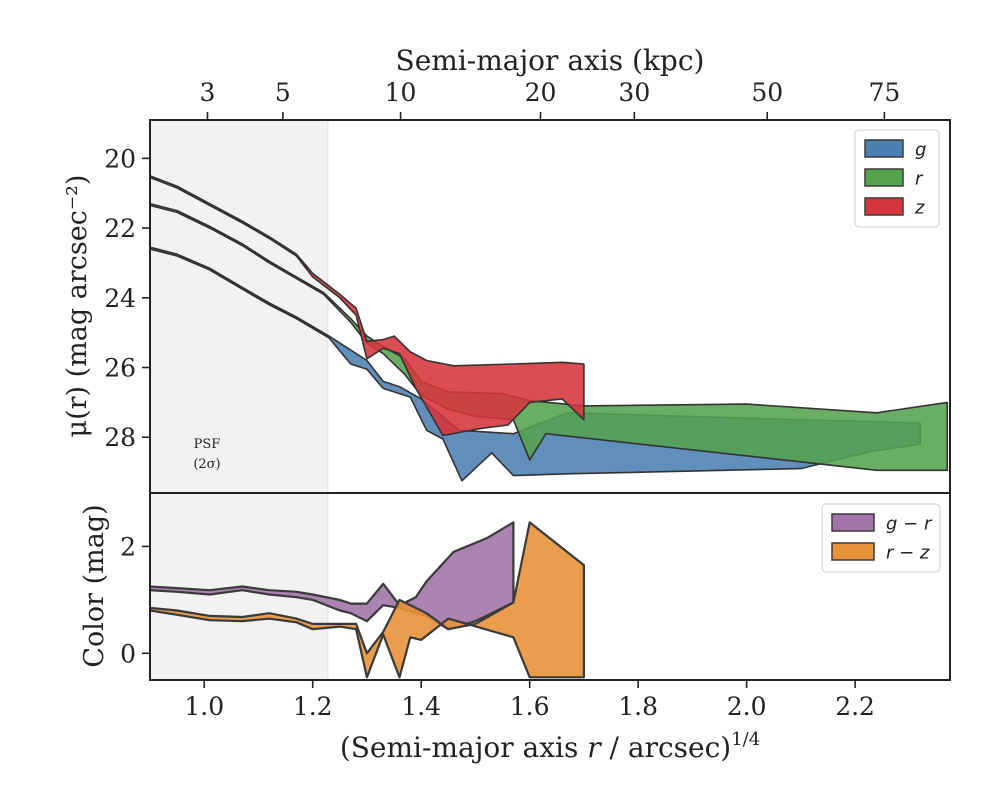  What do you see at coordinates (634, 92) in the screenshot?
I see `top-x-tick-label: 30` at bounding box center [634, 92].